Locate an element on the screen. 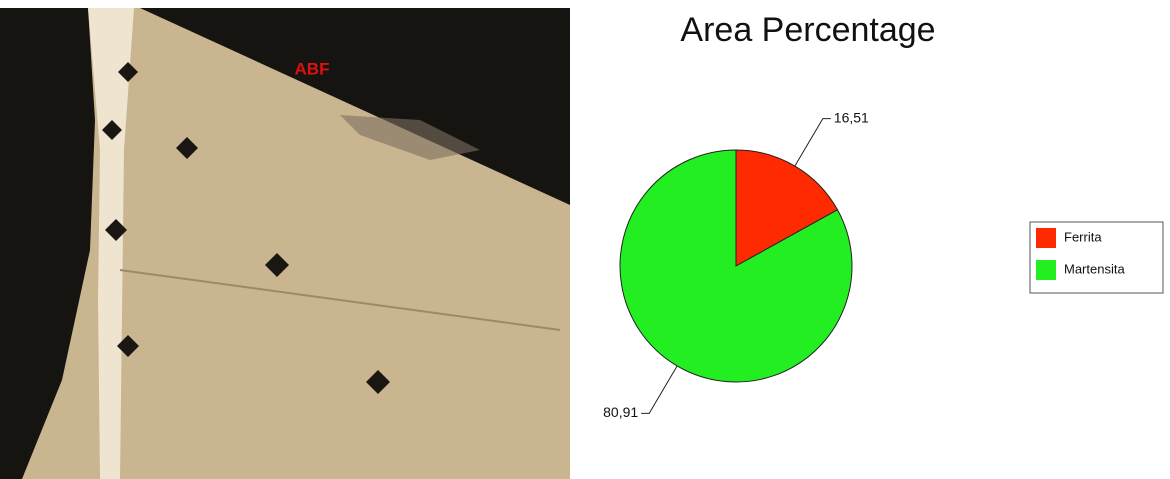 The image size is (1170, 479). micrograph-crack is located at coordinates (340, 300).